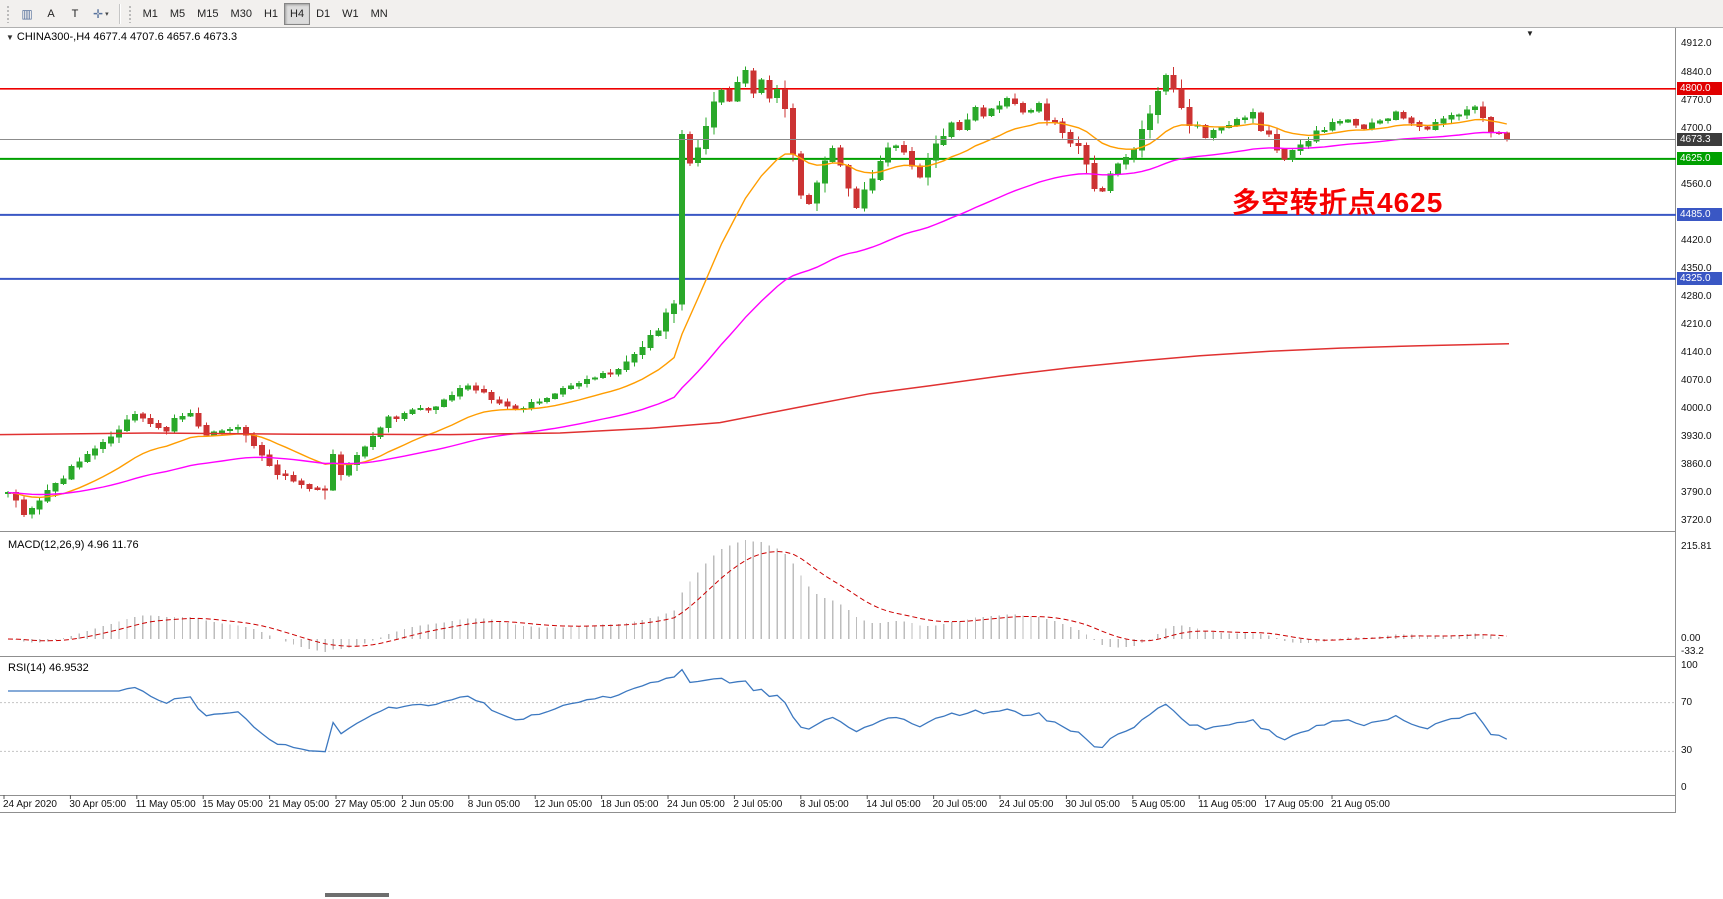 The width and height of the screenshot is (1723, 899). Describe the element at coordinates (1696, 72) in the screenshot. I see `price-tick-label: 4840.0` at that location.